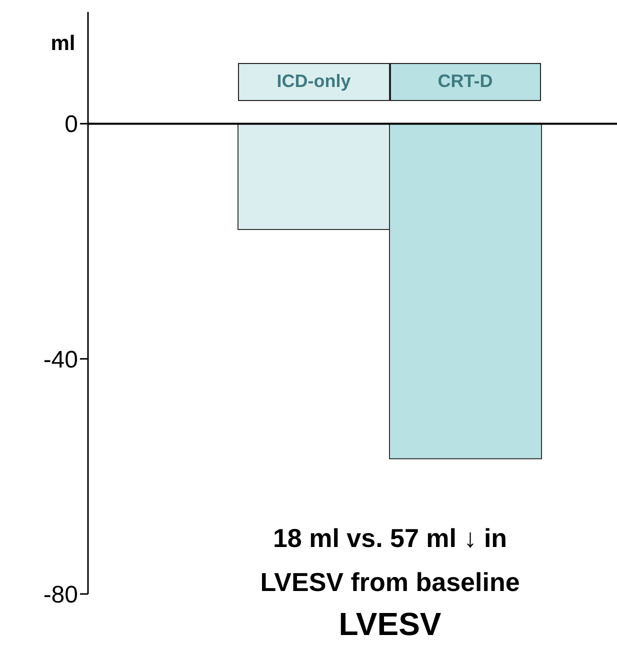  I want to click on y-tick-label: -40, so click(60, 360).